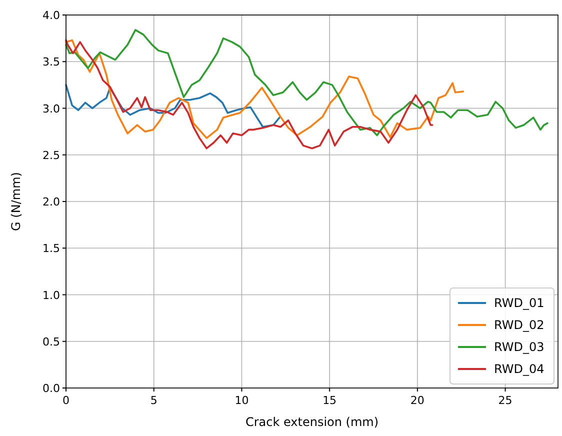 The height and width of the screenshot is (436, 562). What do you see at coordinates (417, 400) in the screenshot?
I see `x-tick-label: 20` at bounding box center [417, 400].